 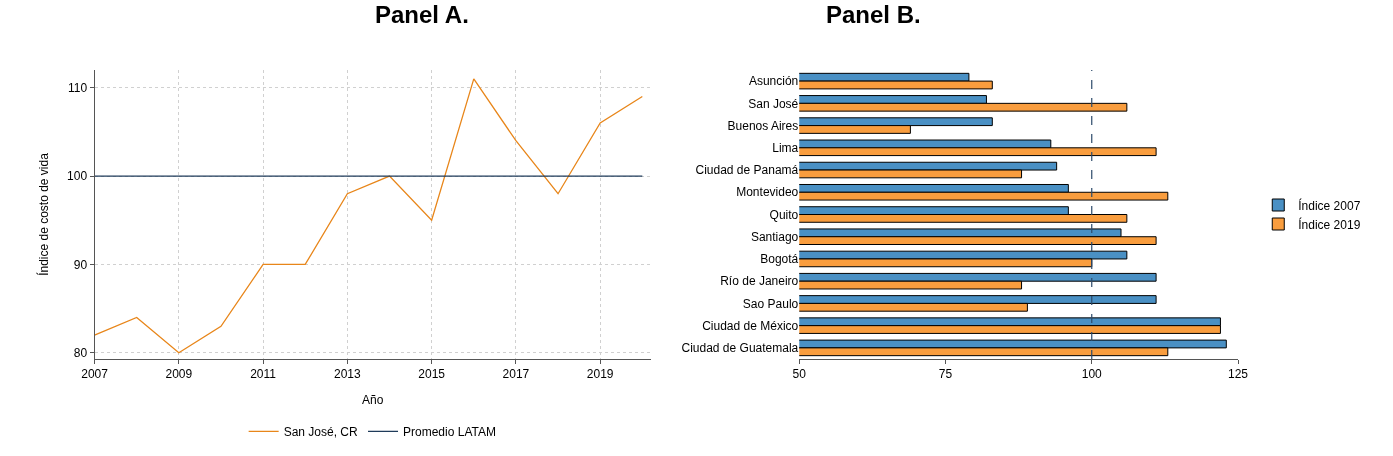 What do you see at coordinates (759, 281) in the screenshot?
I see `y-tick-label: Río de Janeiro` at bounding box center [759, 281].